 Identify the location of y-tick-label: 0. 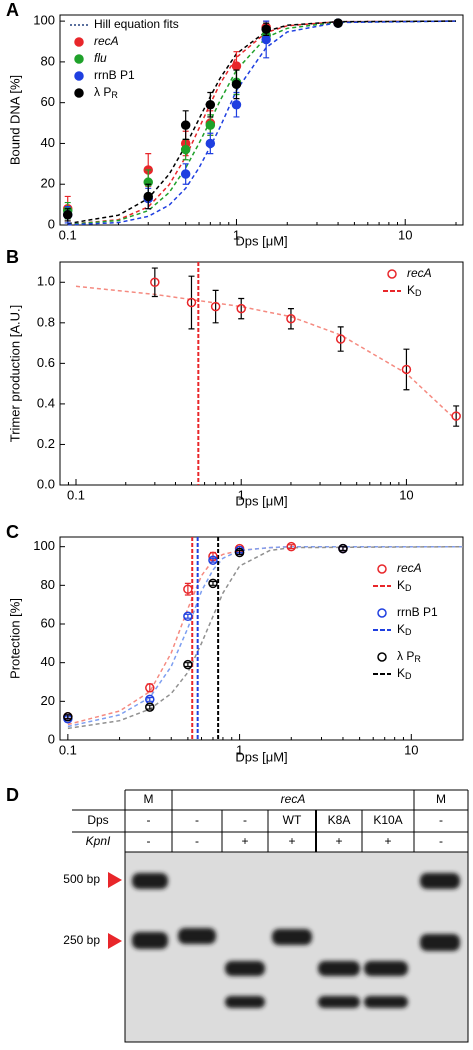
(51, 223).